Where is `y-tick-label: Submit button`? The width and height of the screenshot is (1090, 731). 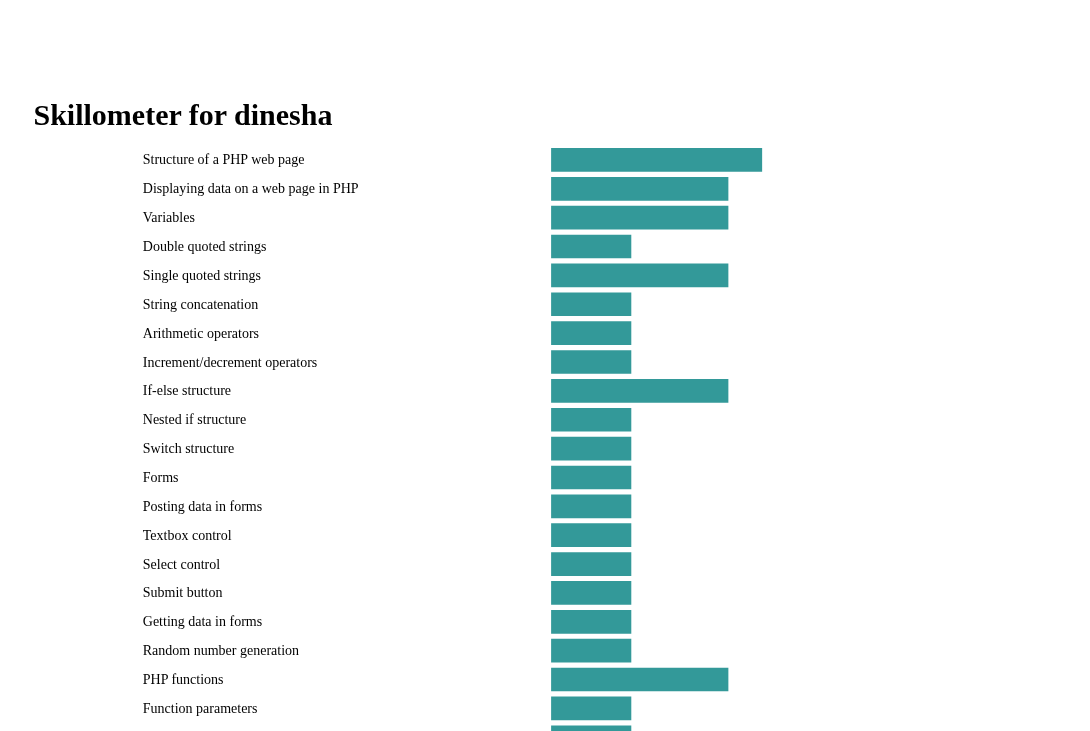
y-tick-label: Submit button is located at coordinates (182, 593).